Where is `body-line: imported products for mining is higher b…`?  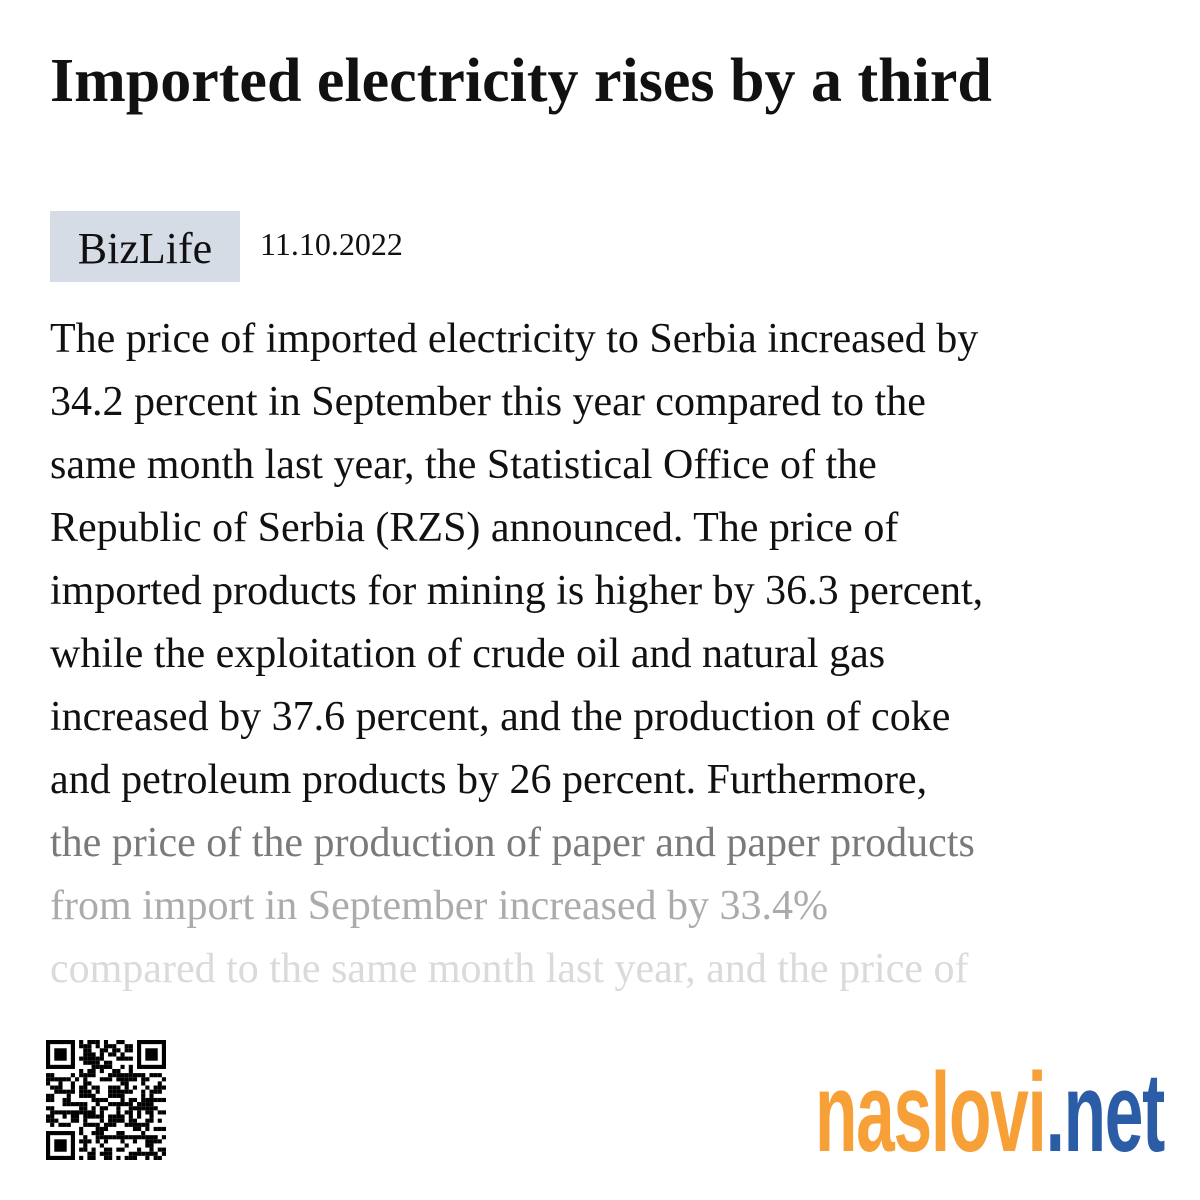
body-line: imported products for mining is higher b… is located at coordinates (517, 591).